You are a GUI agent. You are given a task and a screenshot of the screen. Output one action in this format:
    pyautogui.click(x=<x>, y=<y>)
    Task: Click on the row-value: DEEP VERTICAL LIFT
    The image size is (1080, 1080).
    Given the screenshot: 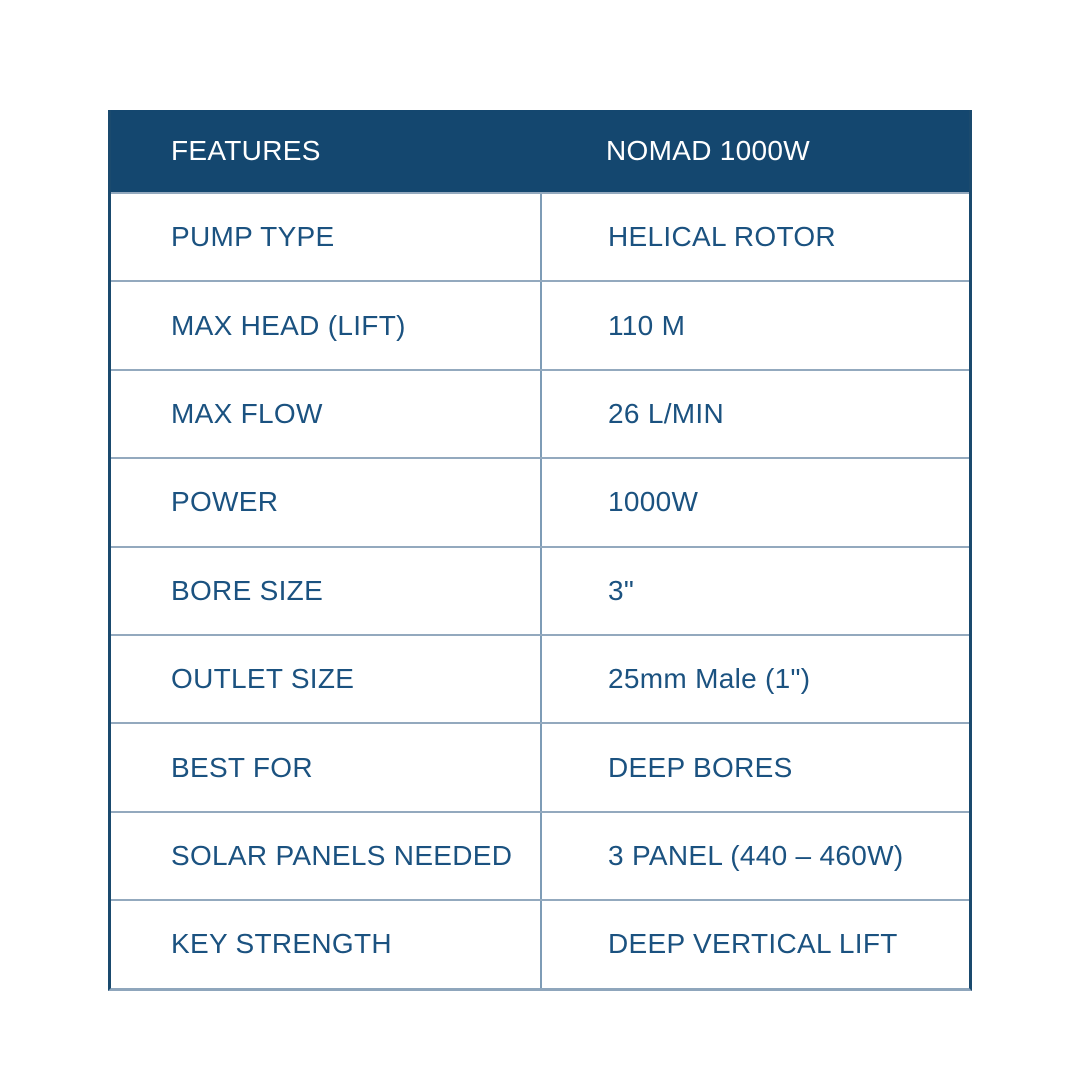 What is the action you would take?
    pyautogui.click(x=754, y=944)
    